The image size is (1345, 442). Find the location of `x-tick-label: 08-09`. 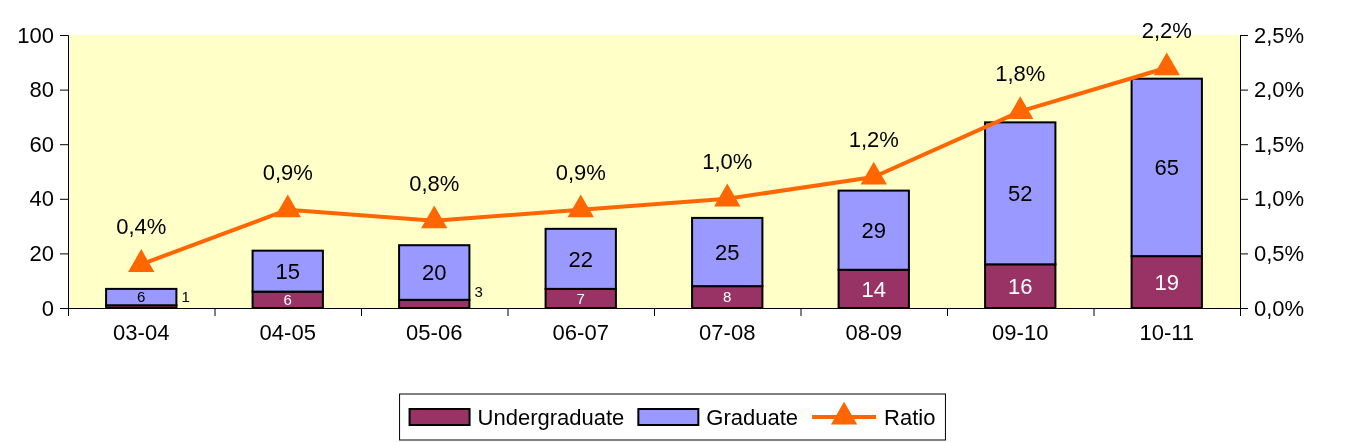

x-tick-label: 08-09 is located at coordinates (873, 332).